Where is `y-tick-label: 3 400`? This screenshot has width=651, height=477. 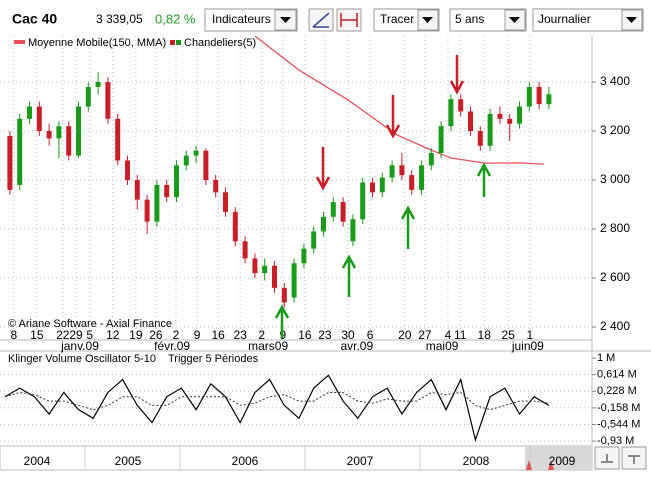
y-tick-label: 3 400 is located at coordinates (615, 81).